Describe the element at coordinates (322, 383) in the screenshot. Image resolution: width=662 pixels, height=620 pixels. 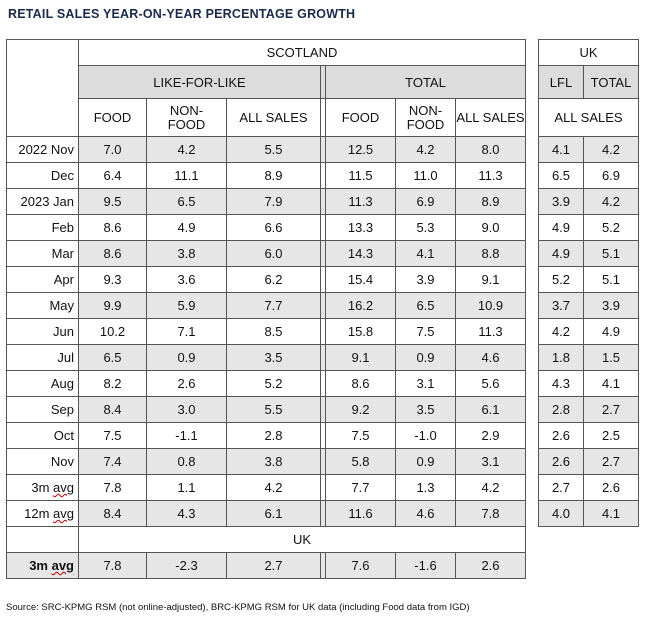
I see `table-row: Aug 8.2 2.6 5.2 8.6 3.1 5.6 4.3 4.1` at that location.